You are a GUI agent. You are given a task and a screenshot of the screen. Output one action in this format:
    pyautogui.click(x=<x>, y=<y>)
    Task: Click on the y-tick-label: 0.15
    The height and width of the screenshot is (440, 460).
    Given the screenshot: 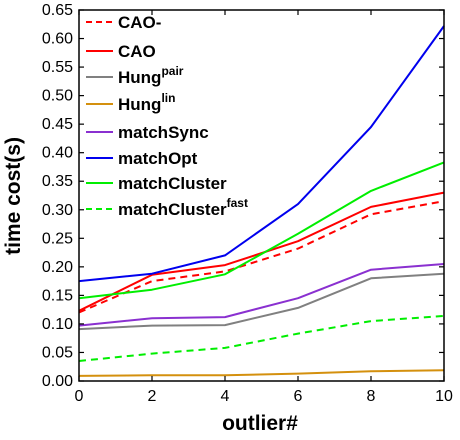 What is the action you would take?
    pyautogui.click(x=57, y=295)
    